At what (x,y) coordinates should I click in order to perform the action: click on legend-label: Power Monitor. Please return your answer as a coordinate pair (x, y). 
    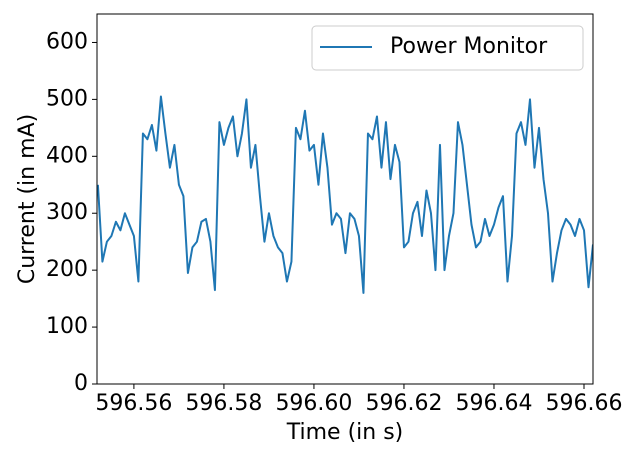
    Looking at the image, I should click on (469, 46).